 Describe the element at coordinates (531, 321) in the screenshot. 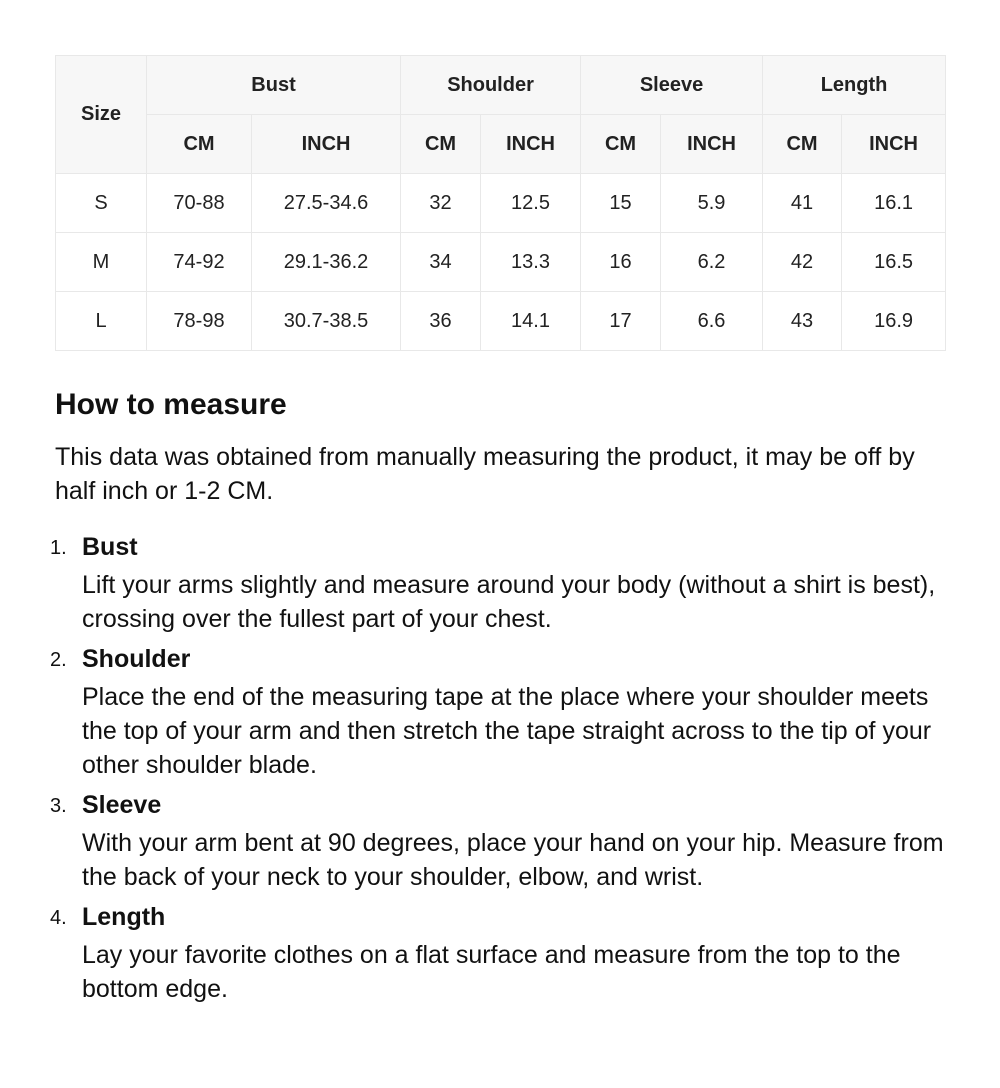

I see `table-cell: 14.1` at that location.